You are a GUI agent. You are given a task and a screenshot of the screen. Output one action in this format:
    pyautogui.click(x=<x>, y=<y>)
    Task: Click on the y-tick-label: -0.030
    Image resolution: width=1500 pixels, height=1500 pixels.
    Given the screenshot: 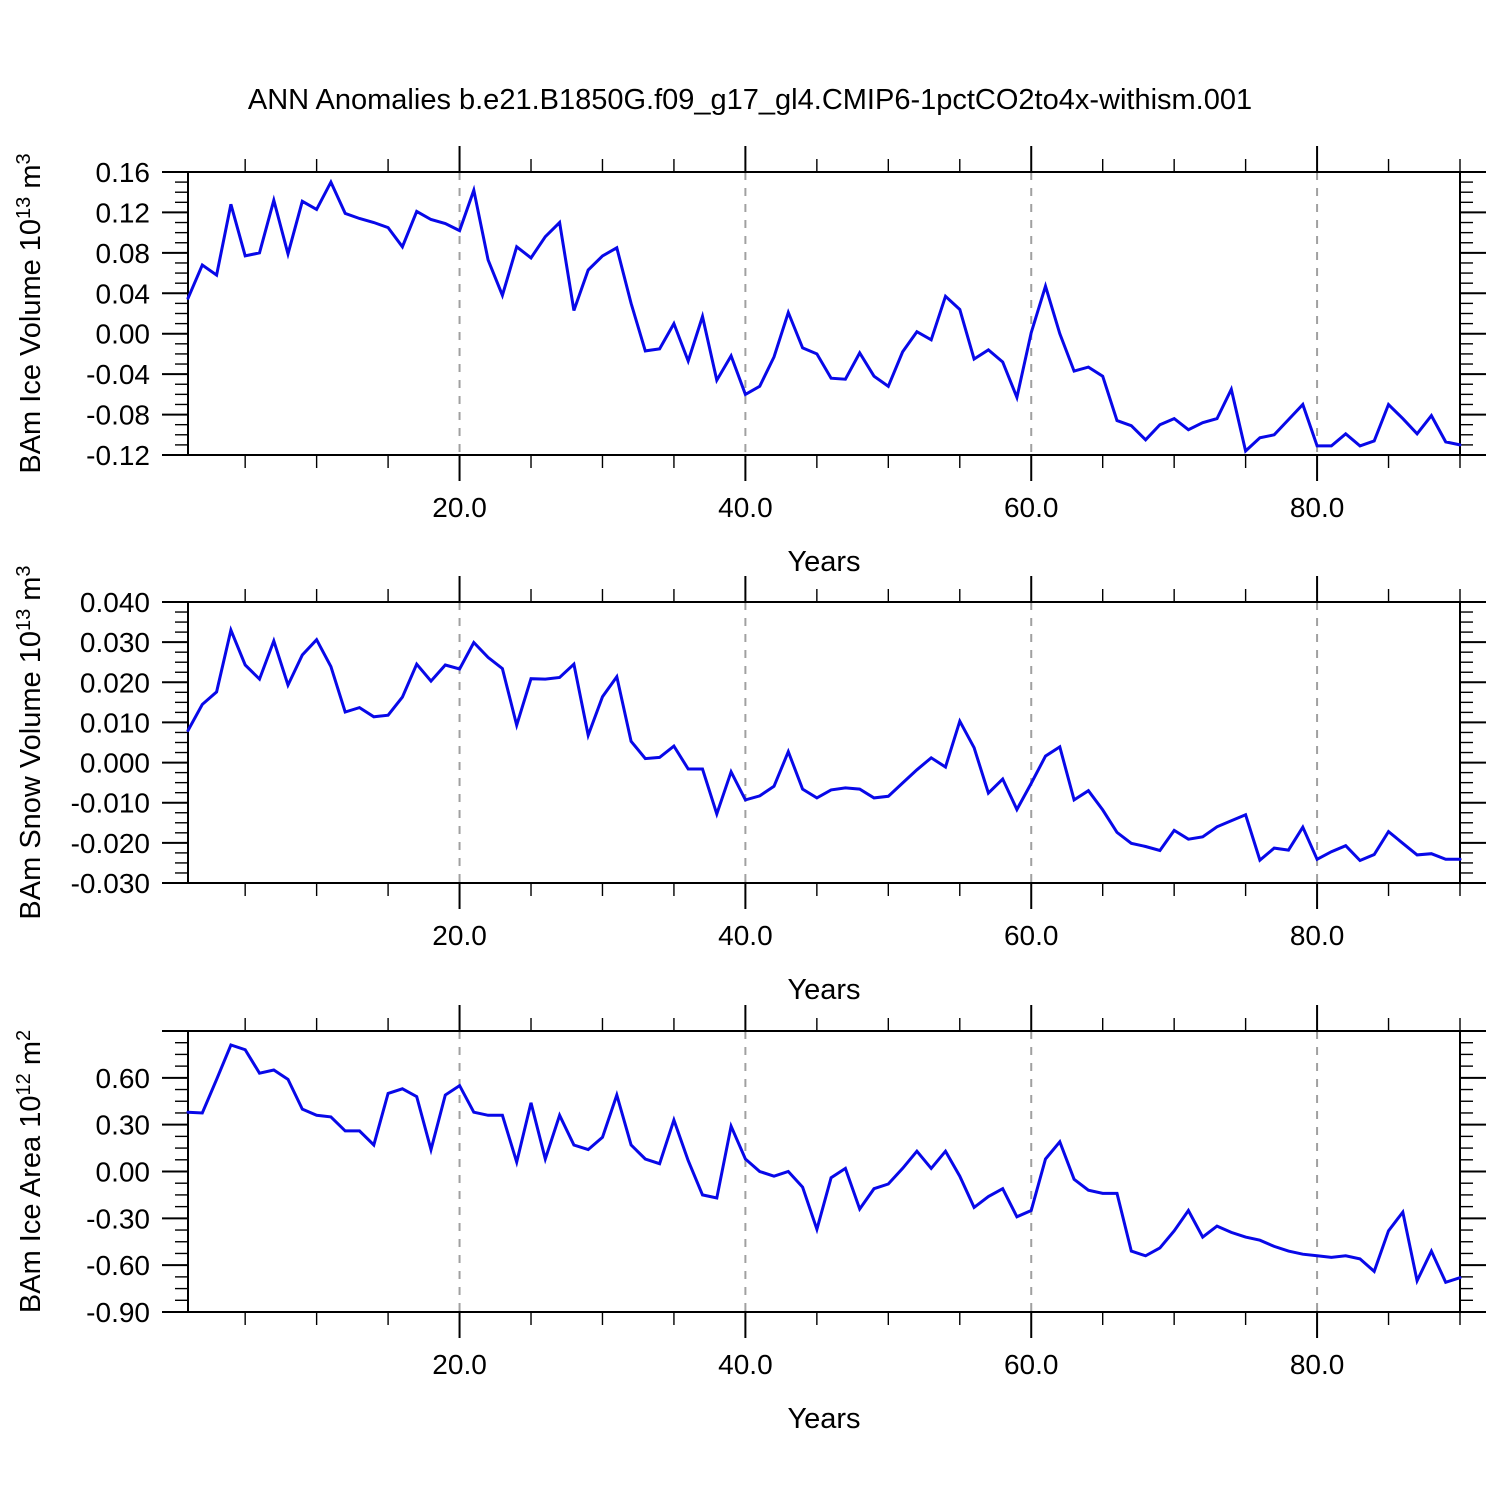 What is the action you would take?
    pyautogui.click(x=110, y=883)
    